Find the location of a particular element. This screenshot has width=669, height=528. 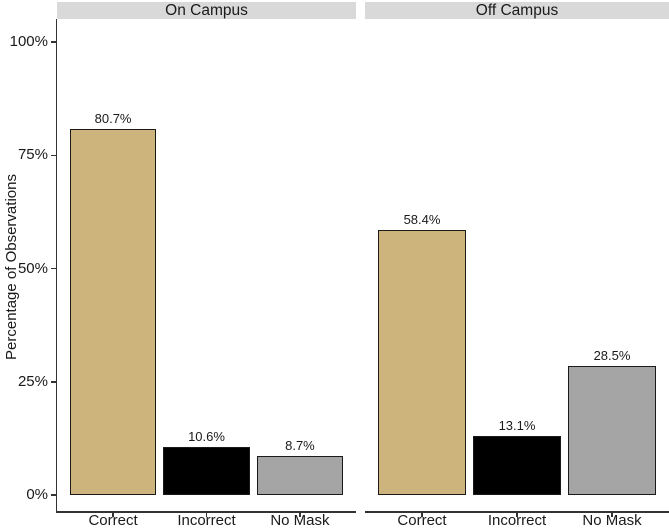

facet-strip-label: Off Campus is located at coordinates (517, 10).